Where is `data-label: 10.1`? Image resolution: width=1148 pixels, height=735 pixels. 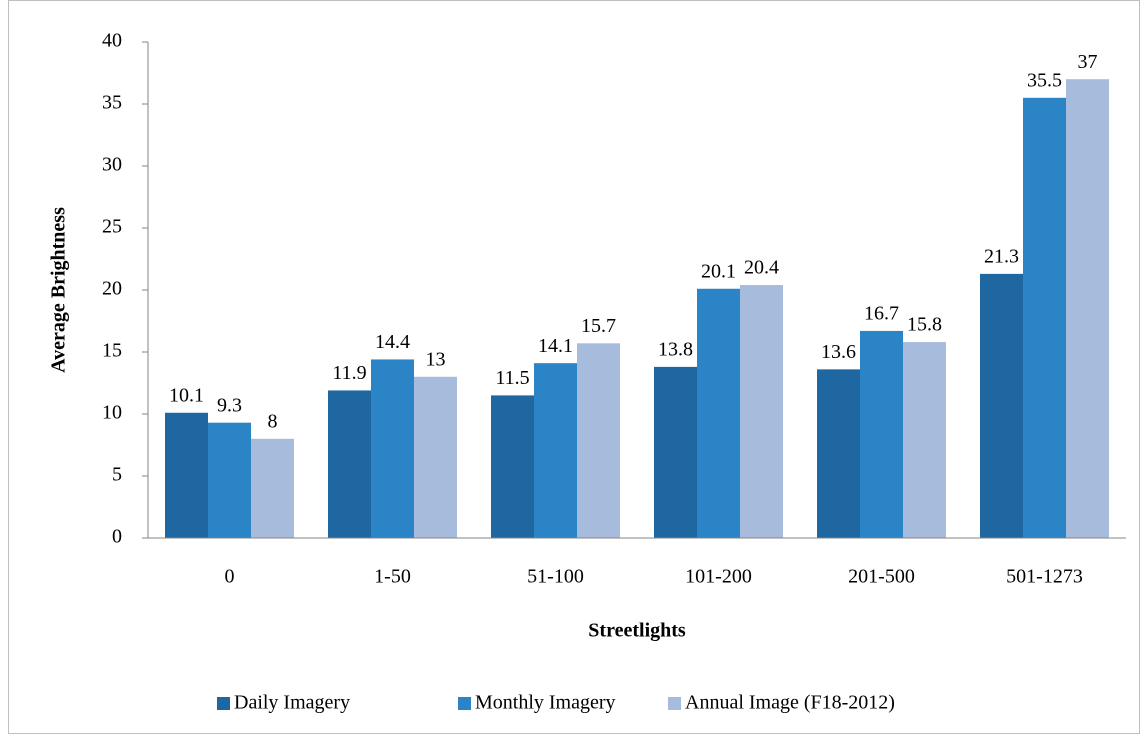
data-label: 10.1 is located at coordinates (186, 395).